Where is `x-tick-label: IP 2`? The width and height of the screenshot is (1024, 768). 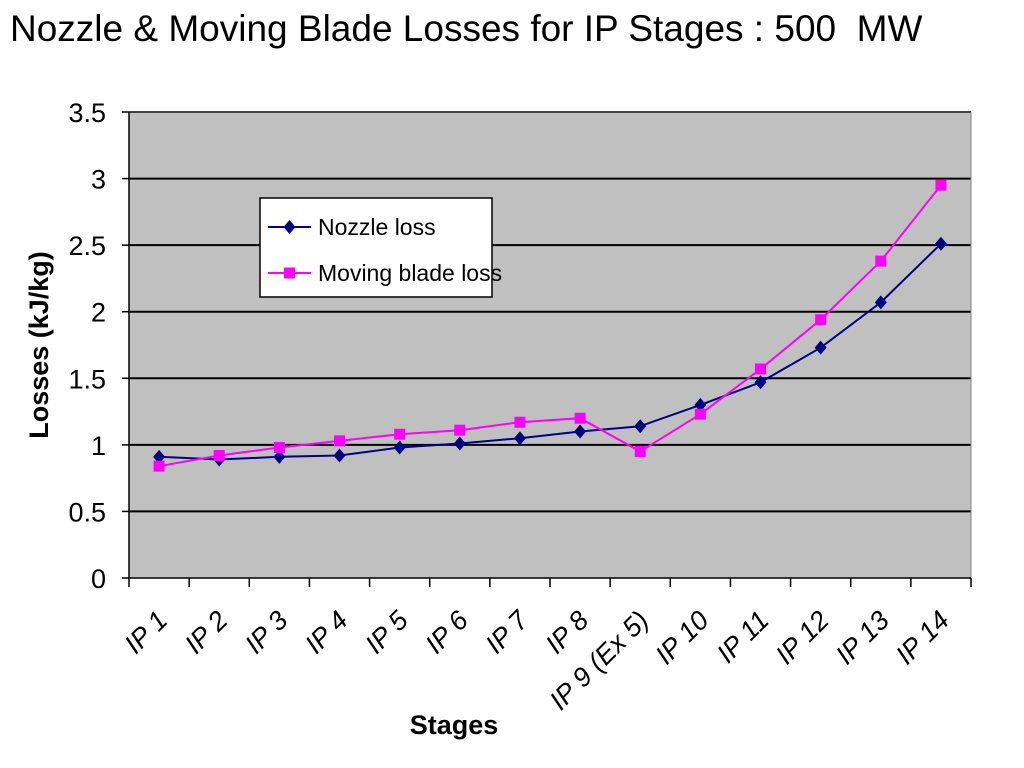 x-tick-label: IP 2 is located at coordinates (206, 632).